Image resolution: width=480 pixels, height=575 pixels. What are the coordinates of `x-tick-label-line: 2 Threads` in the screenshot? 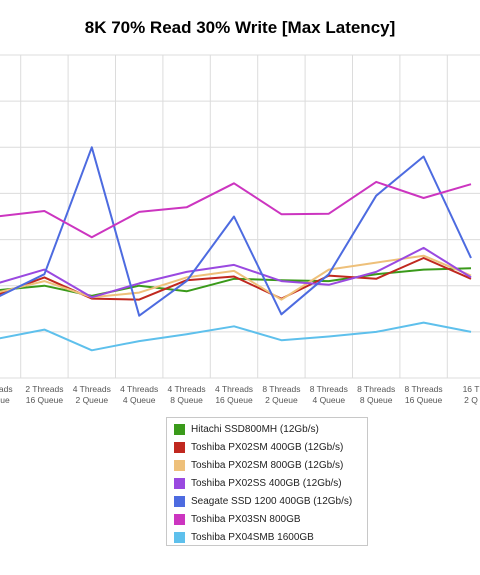 It's located at (44, 389).